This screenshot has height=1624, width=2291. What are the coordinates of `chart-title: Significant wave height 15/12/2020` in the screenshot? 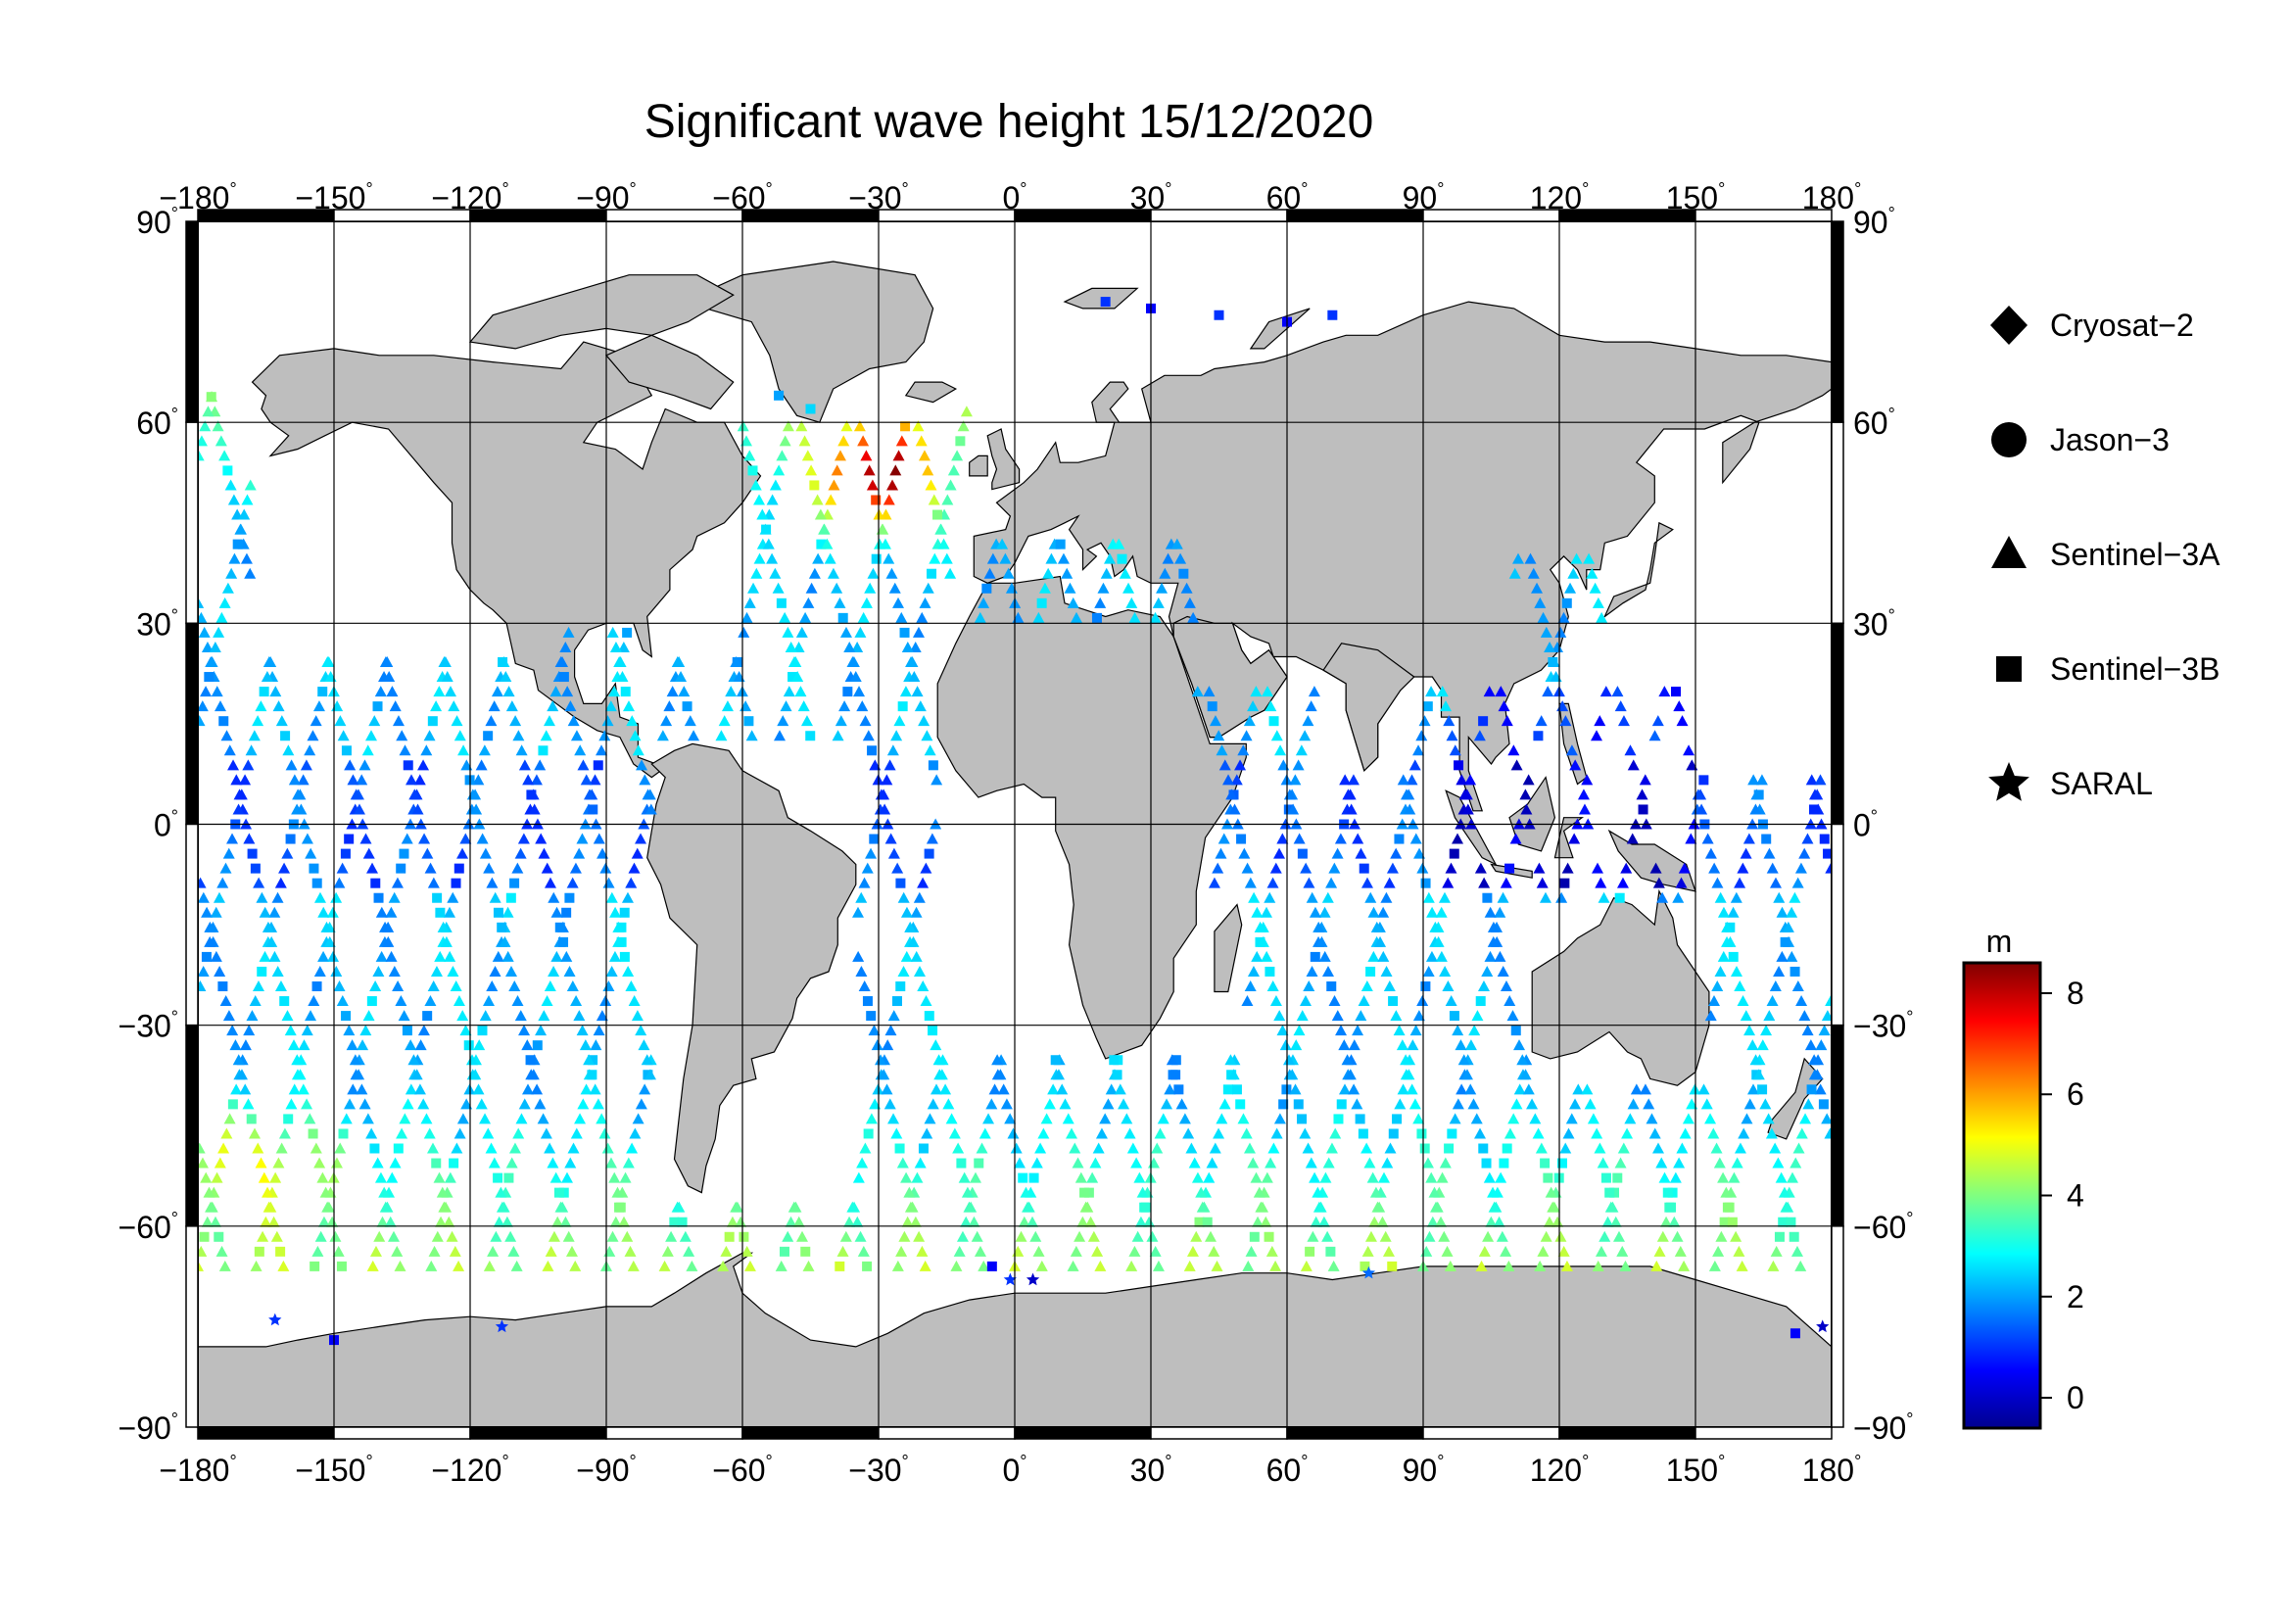 It's located at (1009, 122).